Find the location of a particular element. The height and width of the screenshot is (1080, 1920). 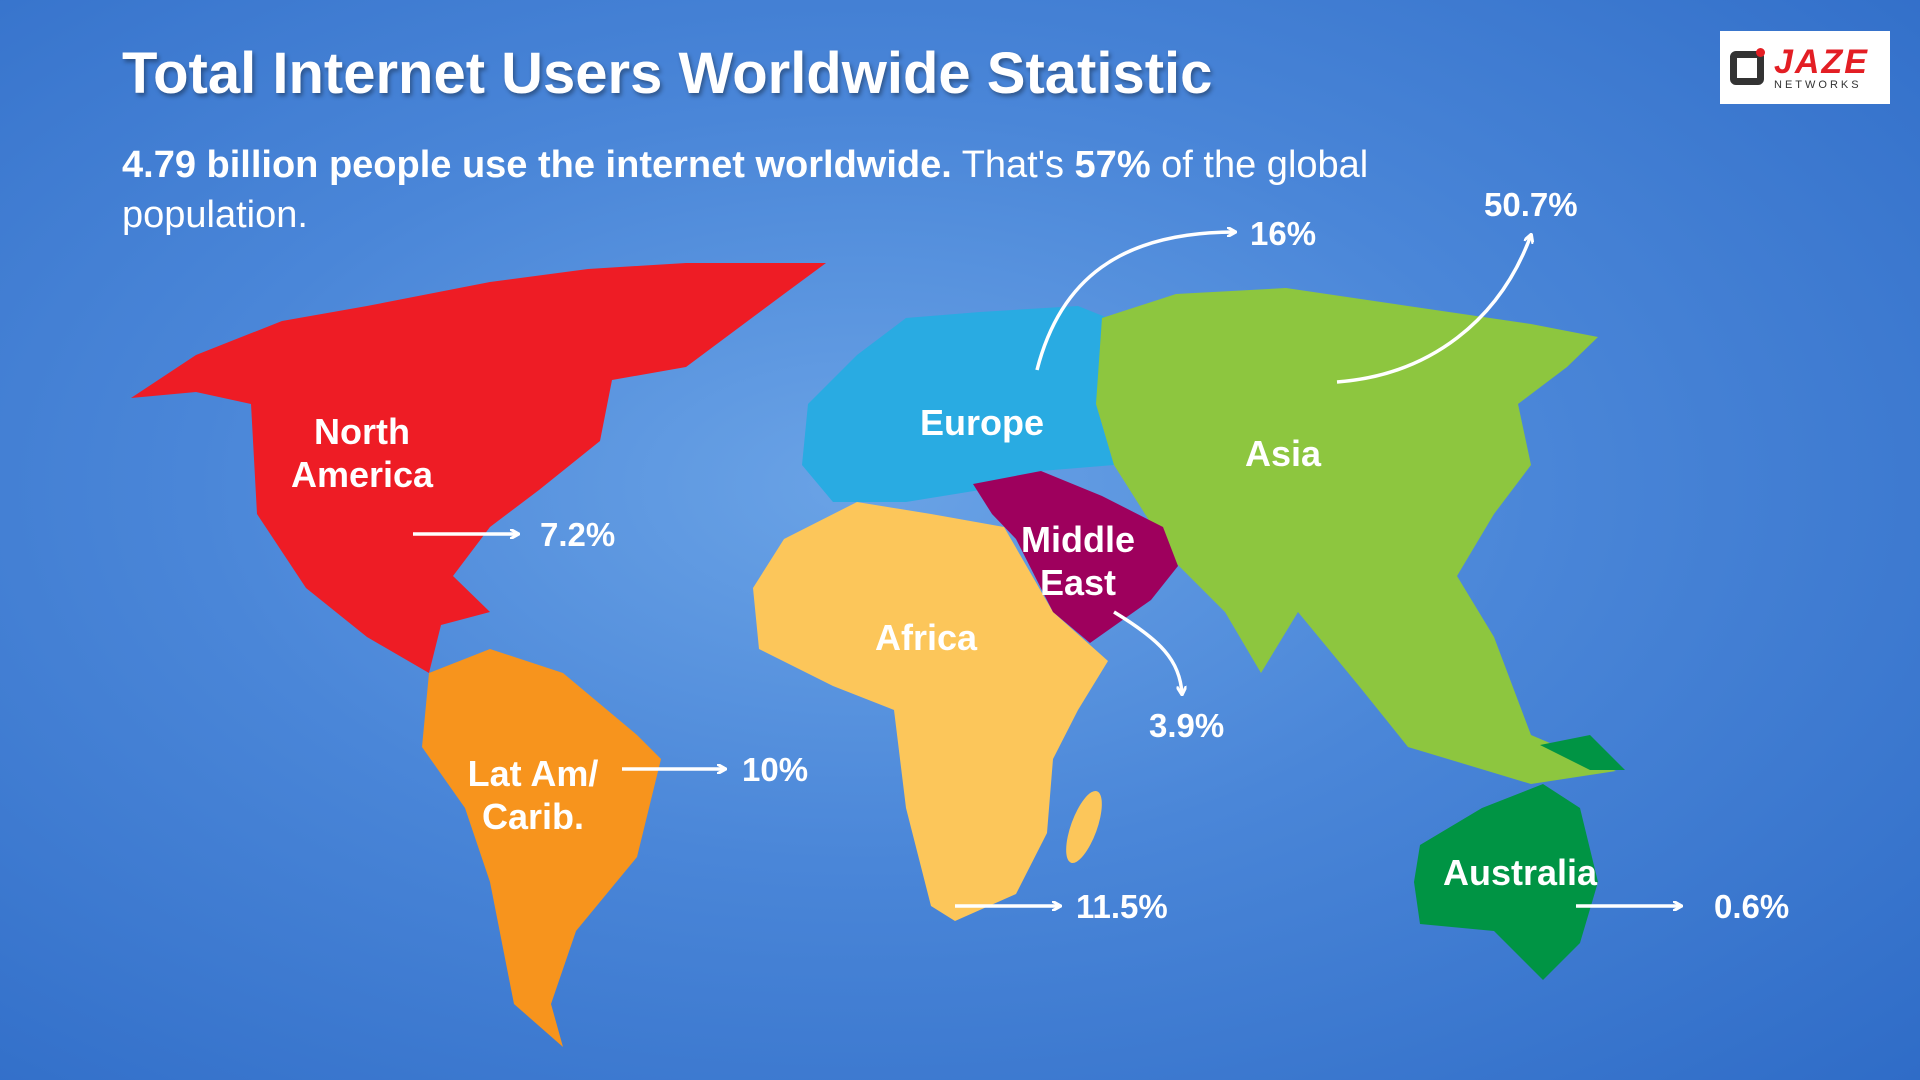

title: Total Internet Users Worldwide Statistic is located at coordinates (667, 73).